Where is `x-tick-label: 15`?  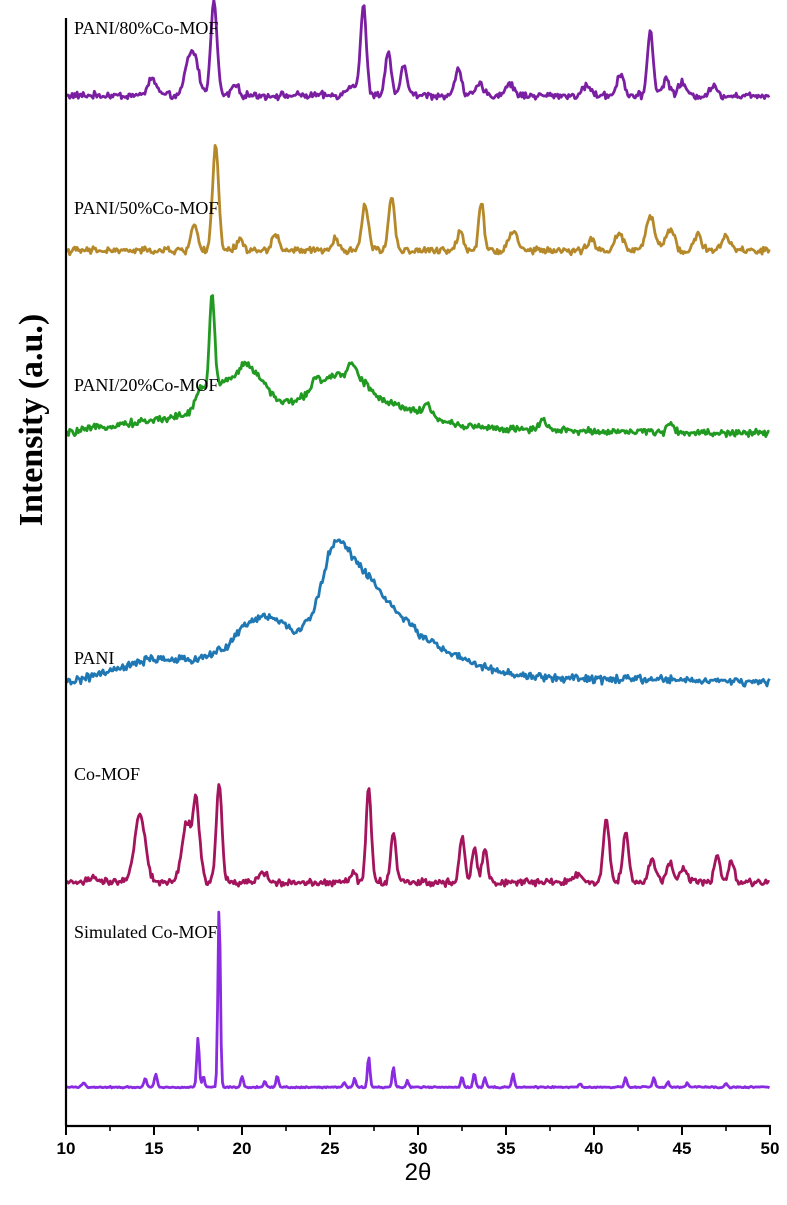
x-tick-label: 15 is located at coordinates (154, 1148).